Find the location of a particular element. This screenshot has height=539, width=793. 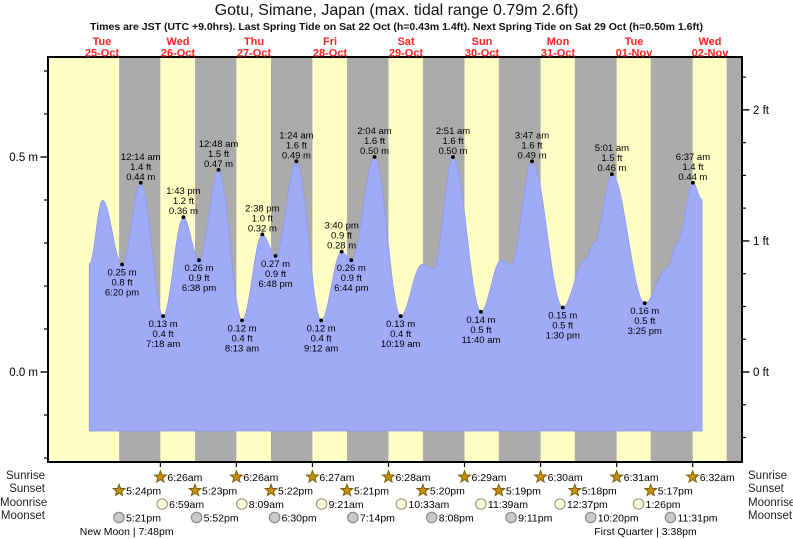

sunrise-time: 6:30am is located at coordinates (565, 478).